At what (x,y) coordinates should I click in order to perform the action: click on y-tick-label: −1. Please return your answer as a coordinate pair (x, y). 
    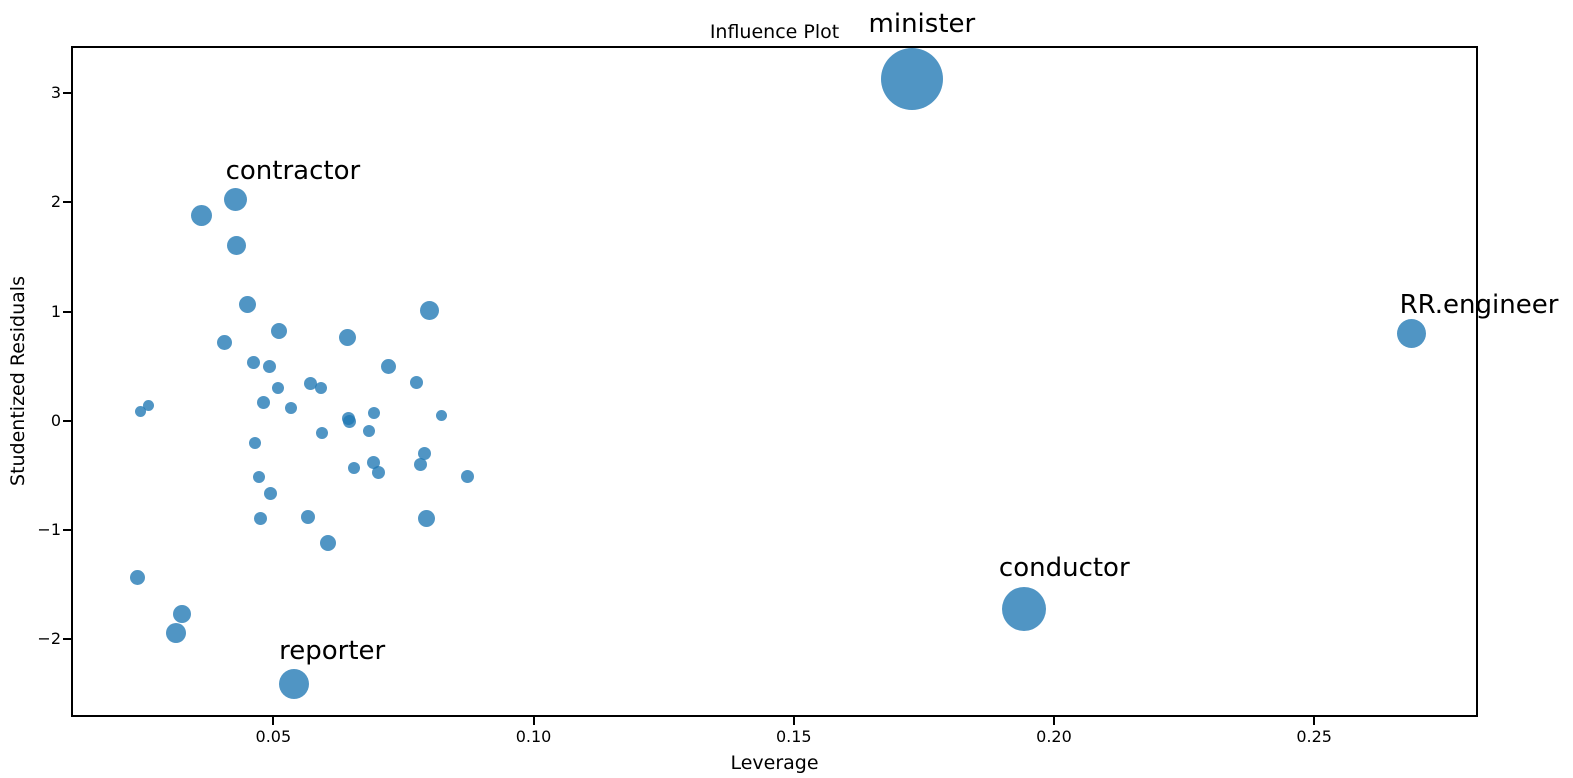
    Looking at the image, I should click on (49, 529).